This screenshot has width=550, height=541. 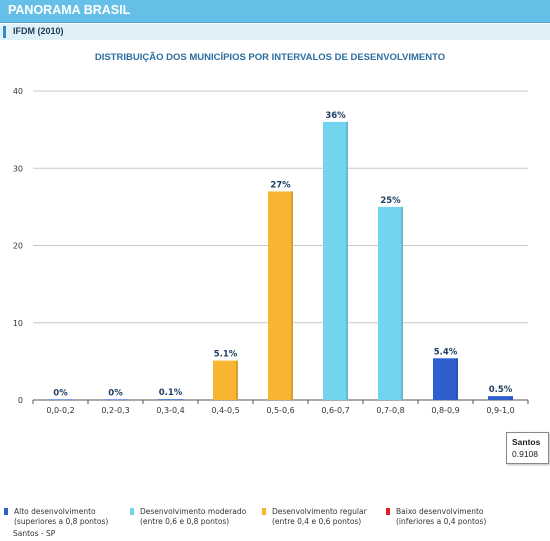 What do you see at coordinates (38, 31) in the screenshot?
I see `section-title: IFDM (2010)` at bounding box center [38, 31].